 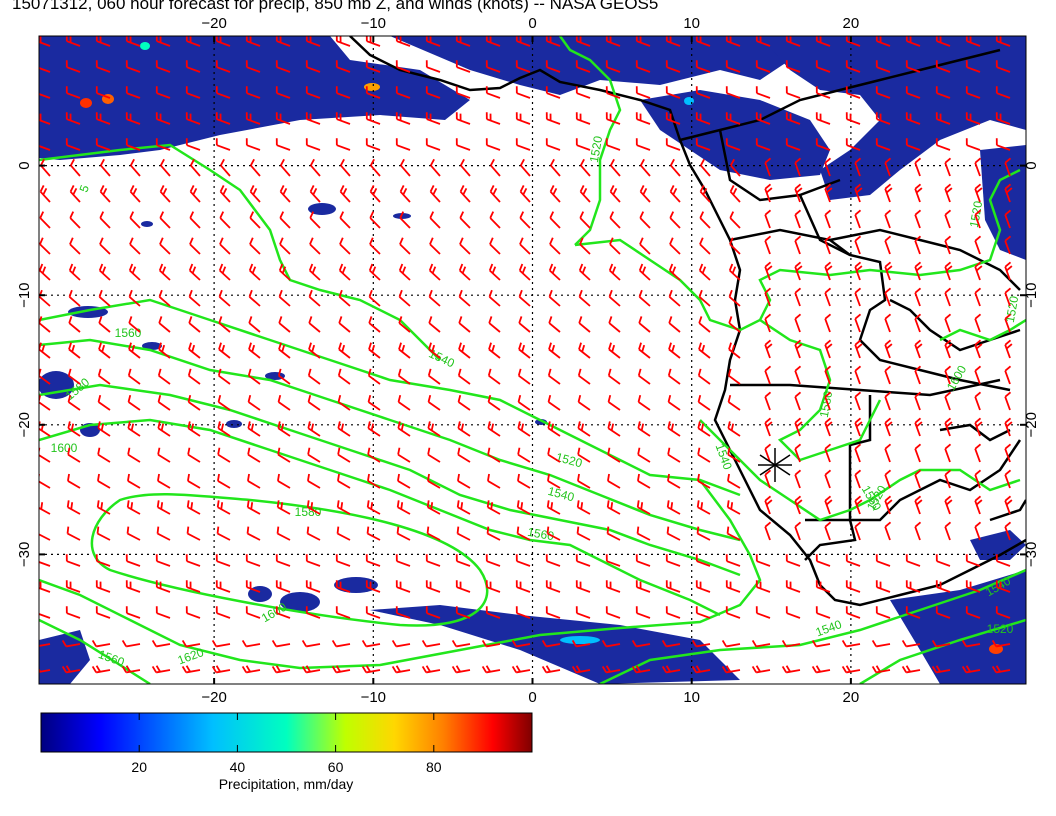 I want to click on border, so click(x=865, y=387).